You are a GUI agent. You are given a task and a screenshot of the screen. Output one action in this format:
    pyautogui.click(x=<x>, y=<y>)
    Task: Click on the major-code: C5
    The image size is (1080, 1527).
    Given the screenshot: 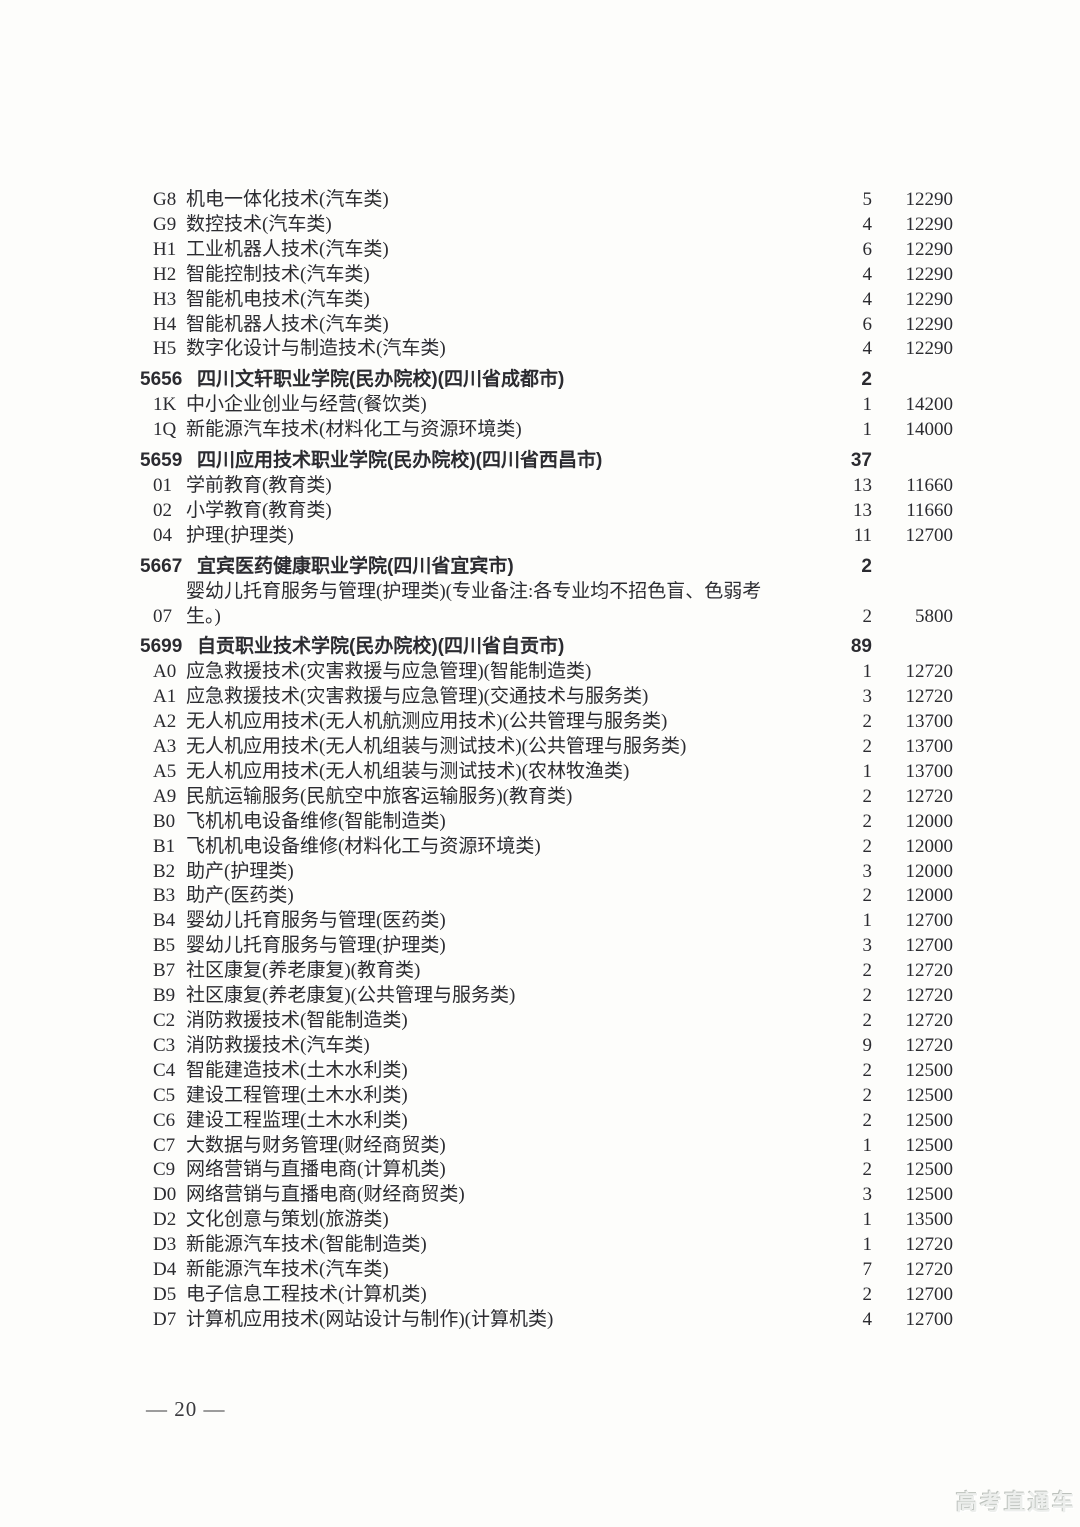 What is the action you would take?
    pyautogui.click(x=164, y=1095)
    